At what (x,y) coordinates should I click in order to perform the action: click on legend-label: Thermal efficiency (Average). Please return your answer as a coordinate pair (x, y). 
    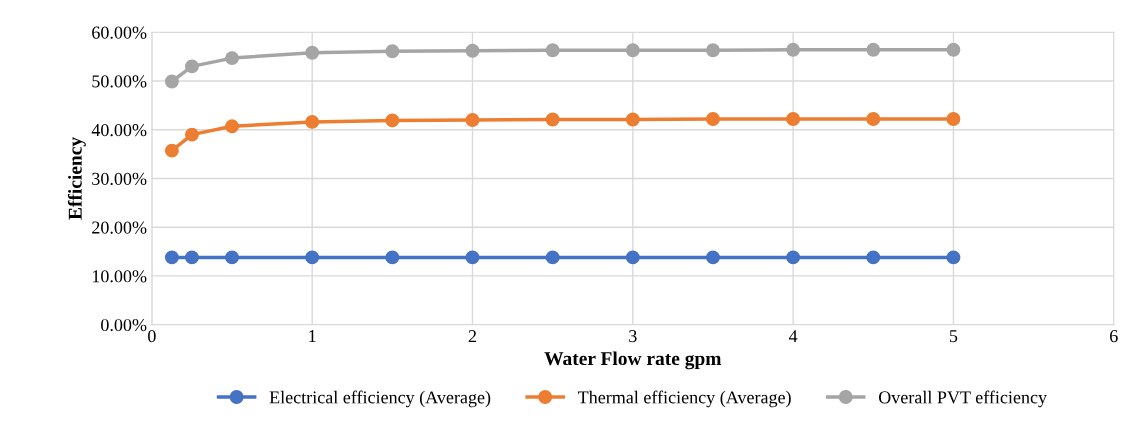
    Looking at the image, I should click on (684, 399).